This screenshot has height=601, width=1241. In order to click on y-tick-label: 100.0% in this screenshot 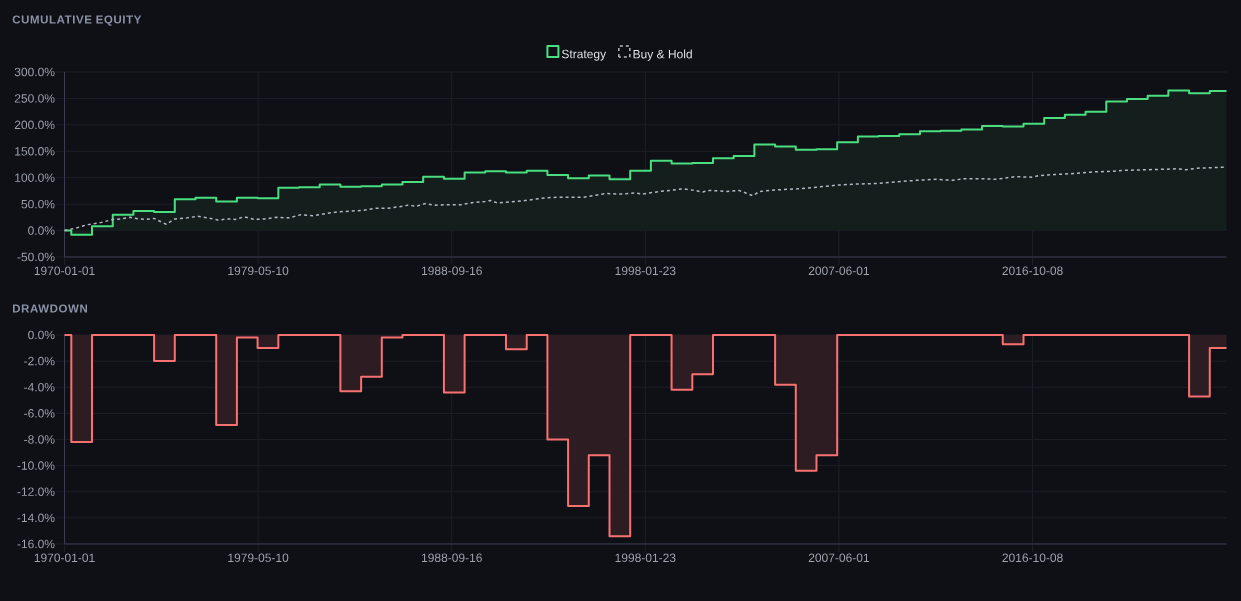, I will do `click(35, 177)`.